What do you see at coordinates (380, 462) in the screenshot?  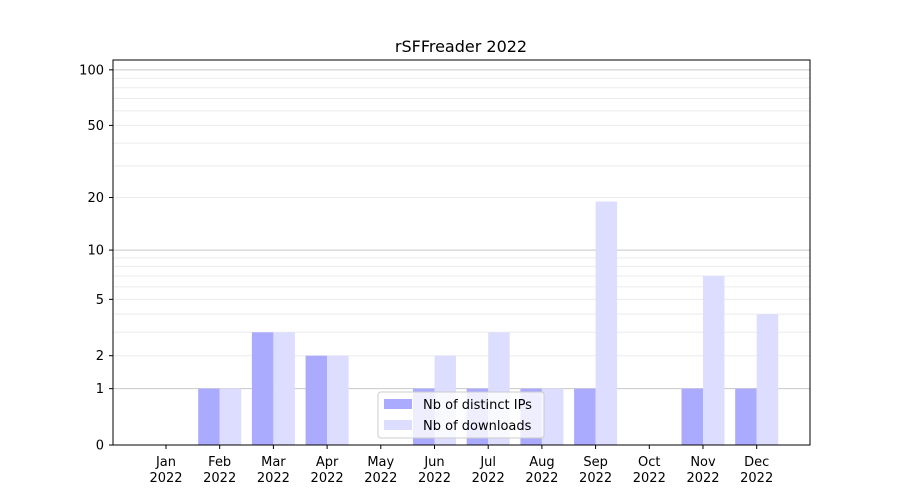 I see `x-tick-label-month: May` at bounding box center [380, 462].